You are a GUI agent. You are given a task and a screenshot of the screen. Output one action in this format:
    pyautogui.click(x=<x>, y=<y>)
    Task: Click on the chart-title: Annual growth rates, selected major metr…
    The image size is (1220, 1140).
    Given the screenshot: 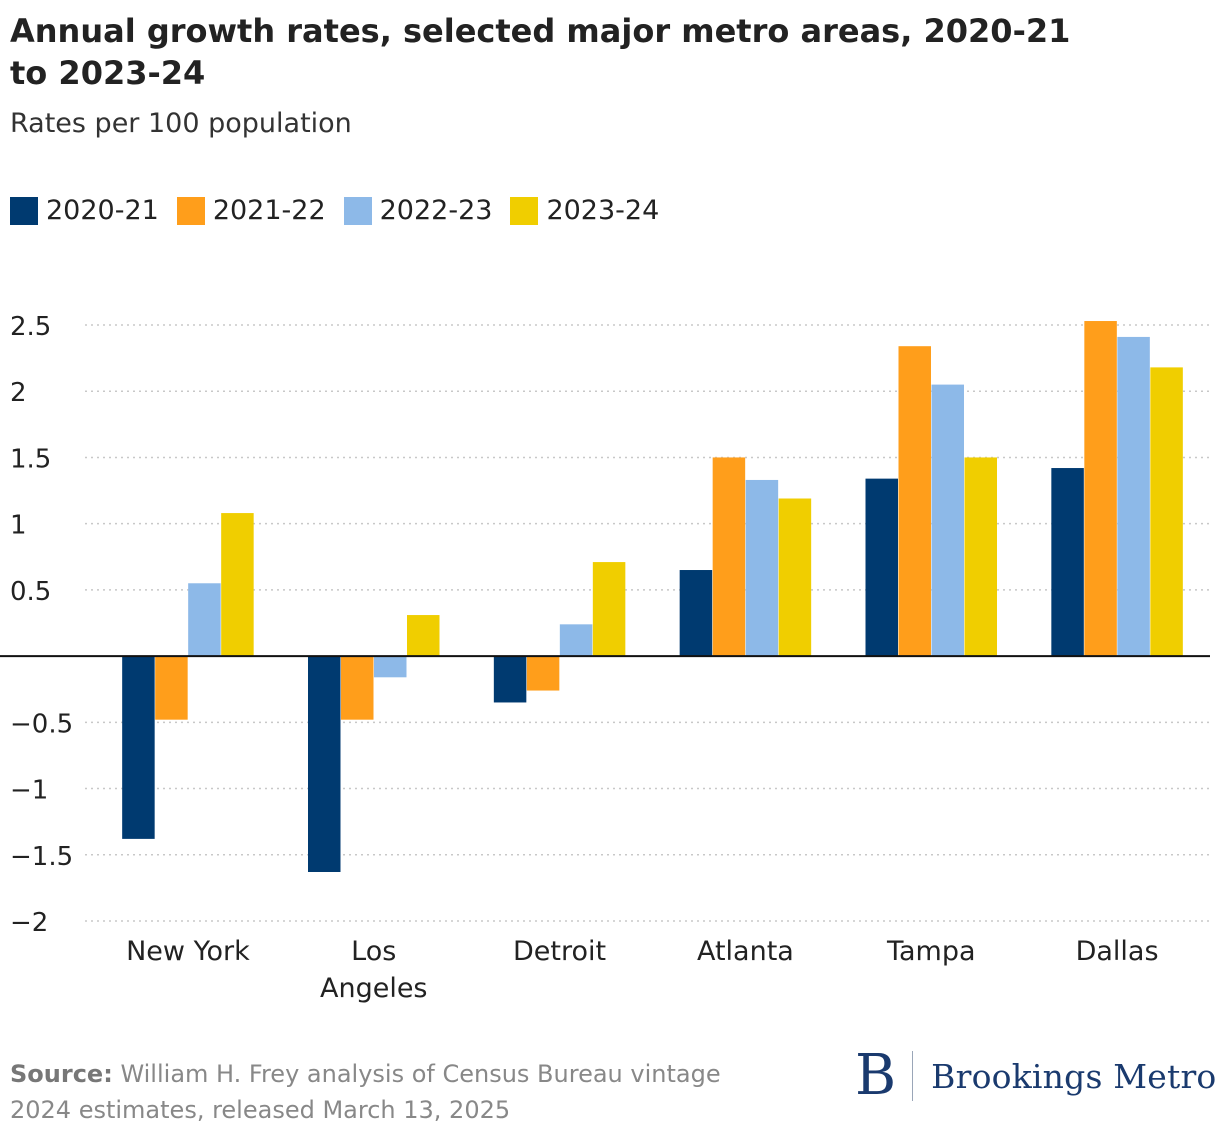 What is the action you would take?
    pyautogui.click(x=540, y=52)
    